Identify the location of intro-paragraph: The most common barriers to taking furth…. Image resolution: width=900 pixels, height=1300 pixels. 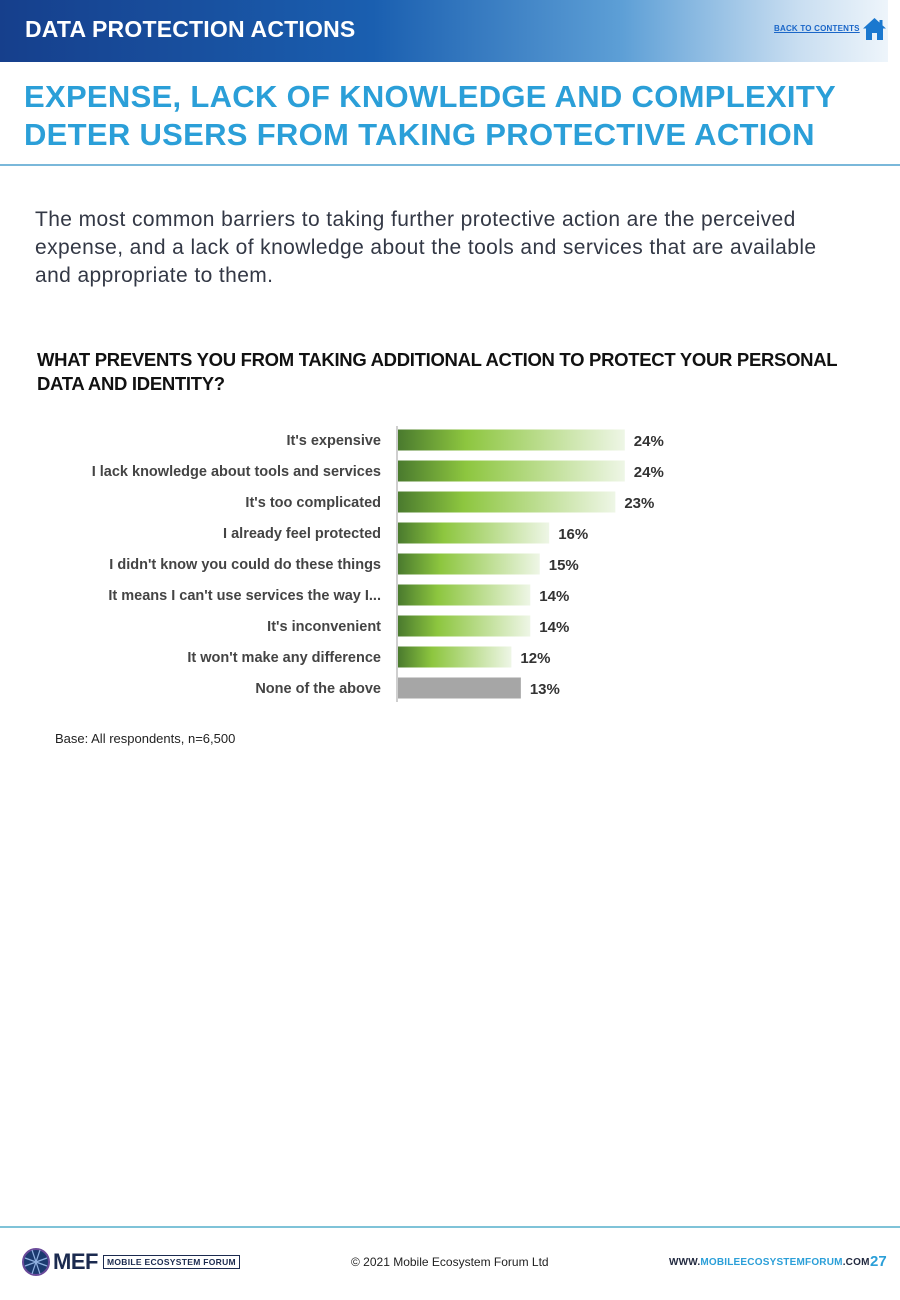
(426, 247).